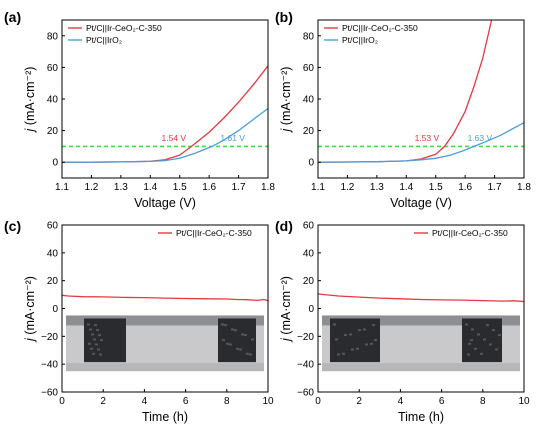 The width and height of the screenshot is (554, 436). I want to click on x-tick-label: 1.5, so click(436, 187).